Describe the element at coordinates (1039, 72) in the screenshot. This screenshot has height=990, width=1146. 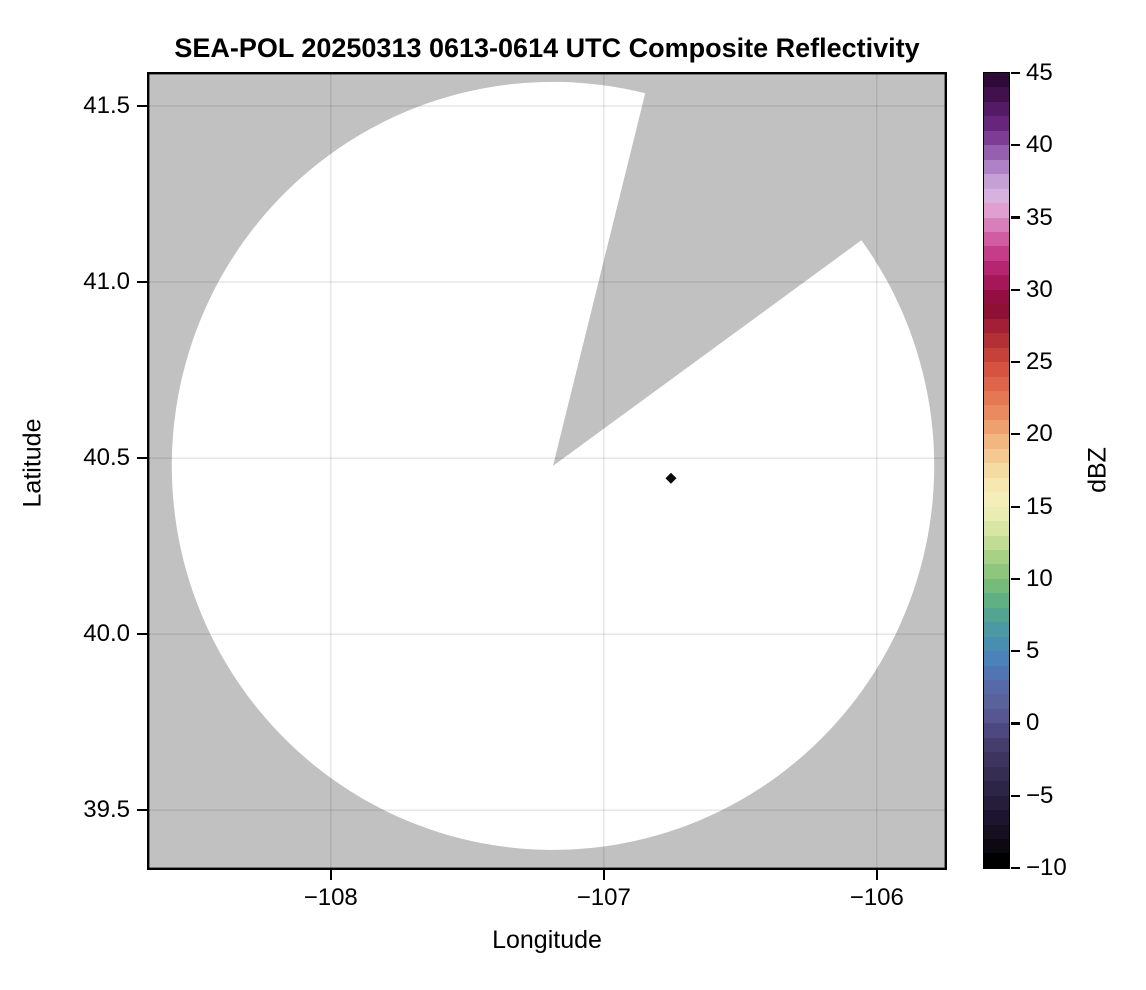
I see `colorbar-tick-label: 45` at that location.